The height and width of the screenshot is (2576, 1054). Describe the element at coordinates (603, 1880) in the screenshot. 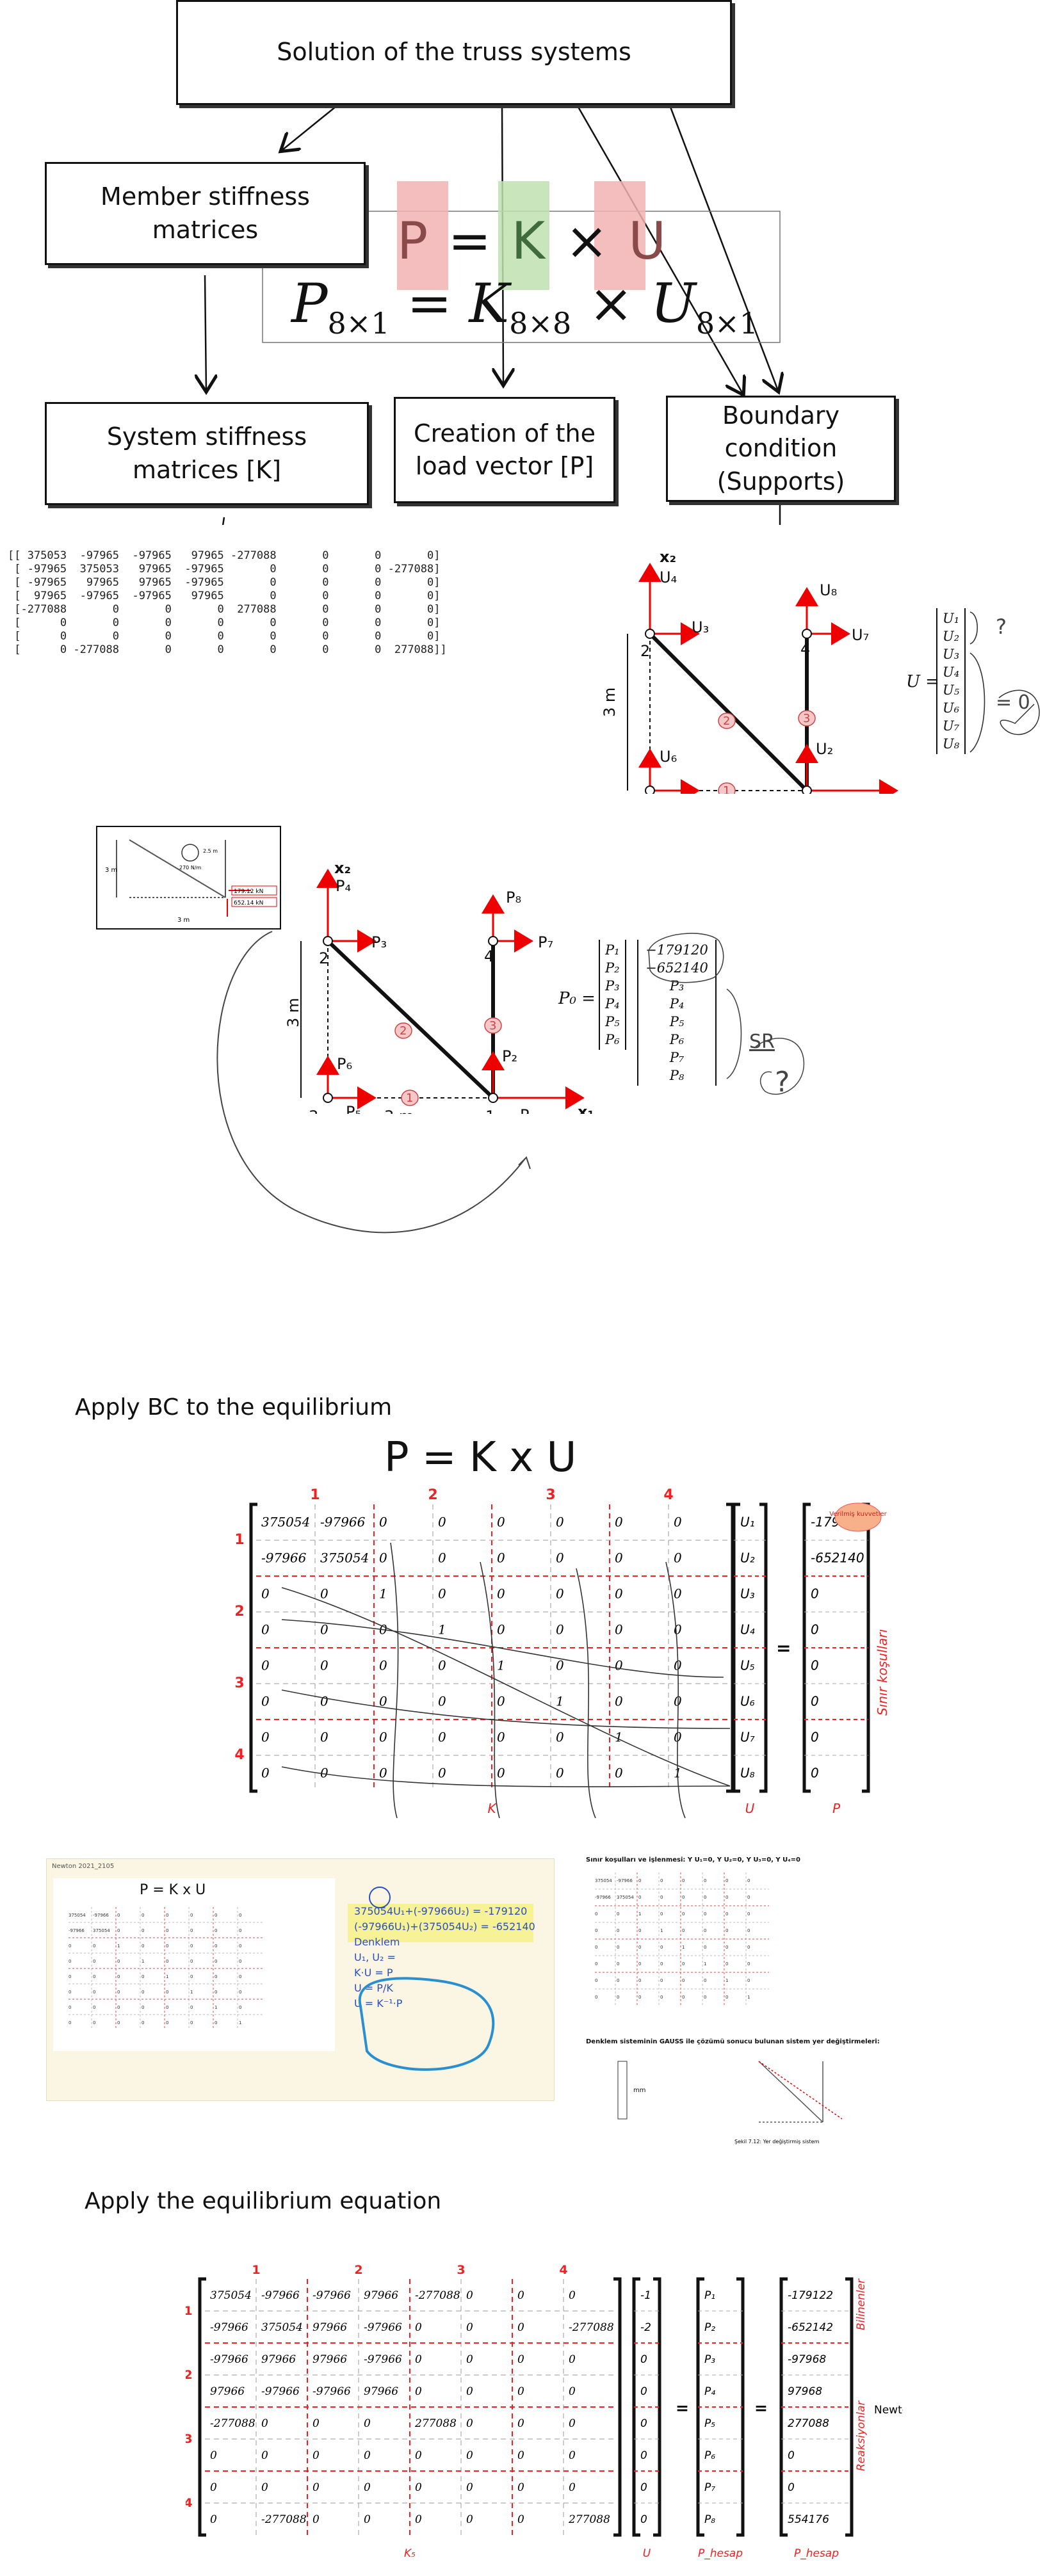

I see `mini-cell: 375054` at that location.